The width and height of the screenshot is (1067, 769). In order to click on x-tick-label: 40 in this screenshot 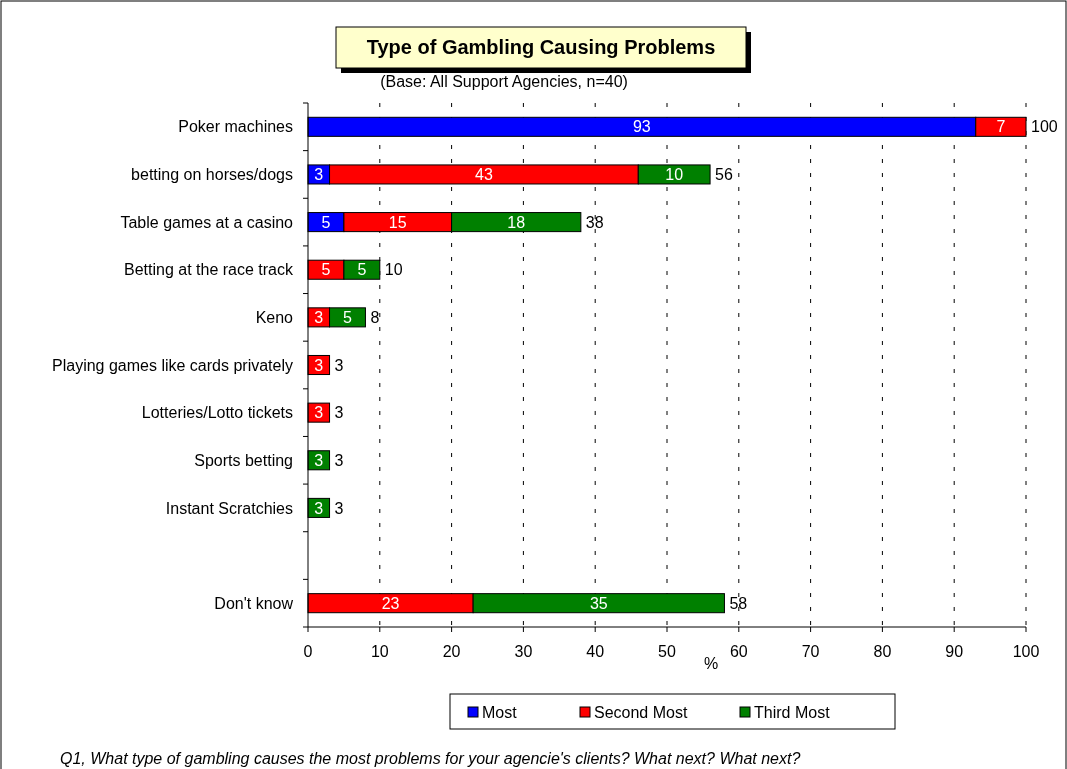, I will do `click(595, 651)`.